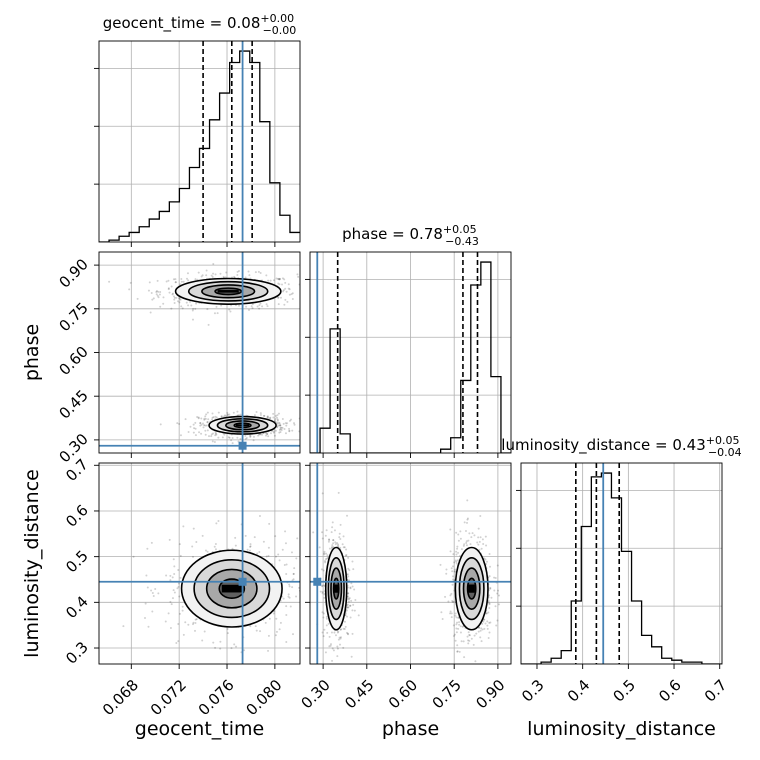 The height and width of the screenshot is (760, 760). I want to click on x-tick-label: 0.4, so click(579, 691).